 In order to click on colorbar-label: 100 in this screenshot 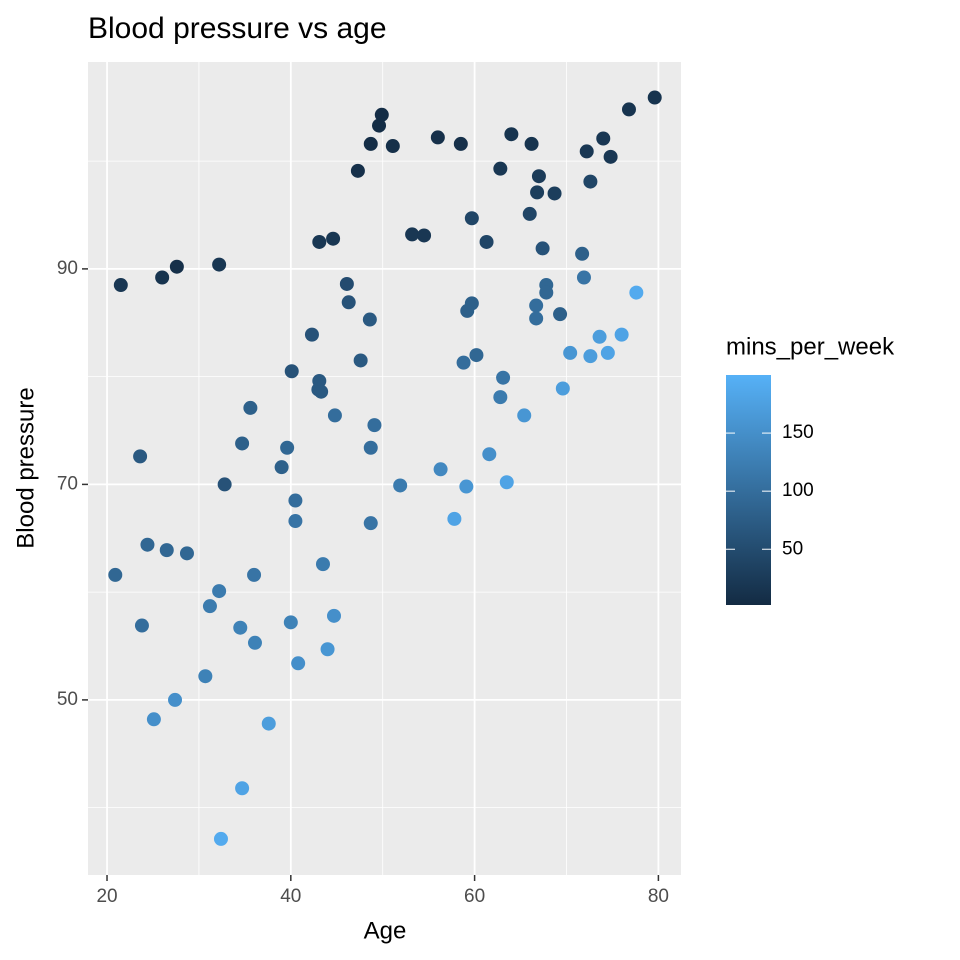, I will do `click(798, 490)`.